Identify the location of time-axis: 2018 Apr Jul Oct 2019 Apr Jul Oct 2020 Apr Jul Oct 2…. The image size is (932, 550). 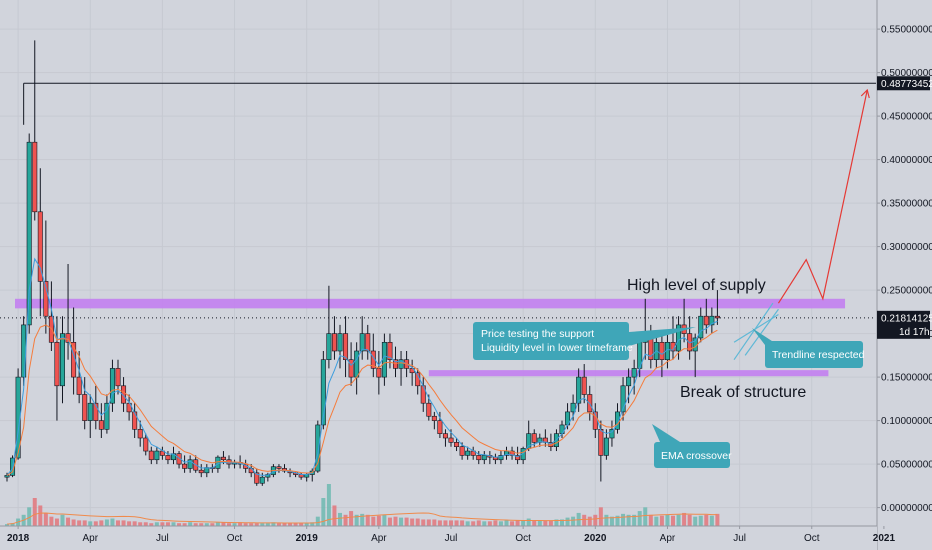
(447, 537).